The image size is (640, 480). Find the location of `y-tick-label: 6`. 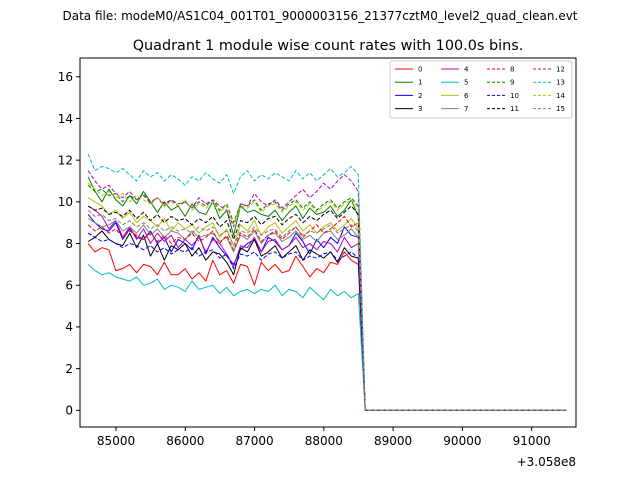

y-tick-label: 6 is located at coordinates (69, 286).